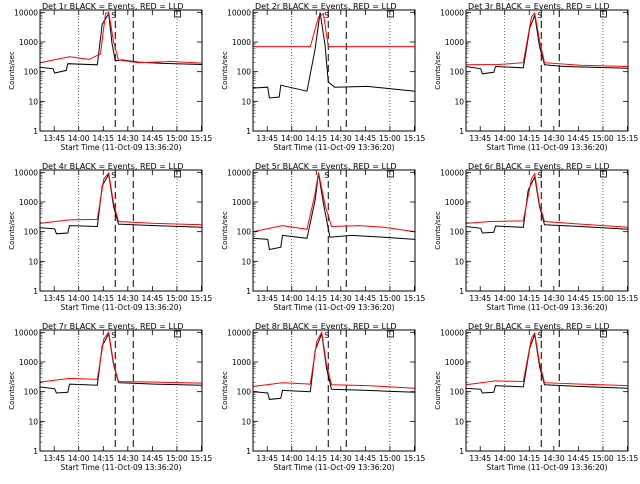  Describe the element at coordinates (113, 326) in the screenshot. I see `panel-title: Det 7r BLACK = Events, RED = LLD` at that location.